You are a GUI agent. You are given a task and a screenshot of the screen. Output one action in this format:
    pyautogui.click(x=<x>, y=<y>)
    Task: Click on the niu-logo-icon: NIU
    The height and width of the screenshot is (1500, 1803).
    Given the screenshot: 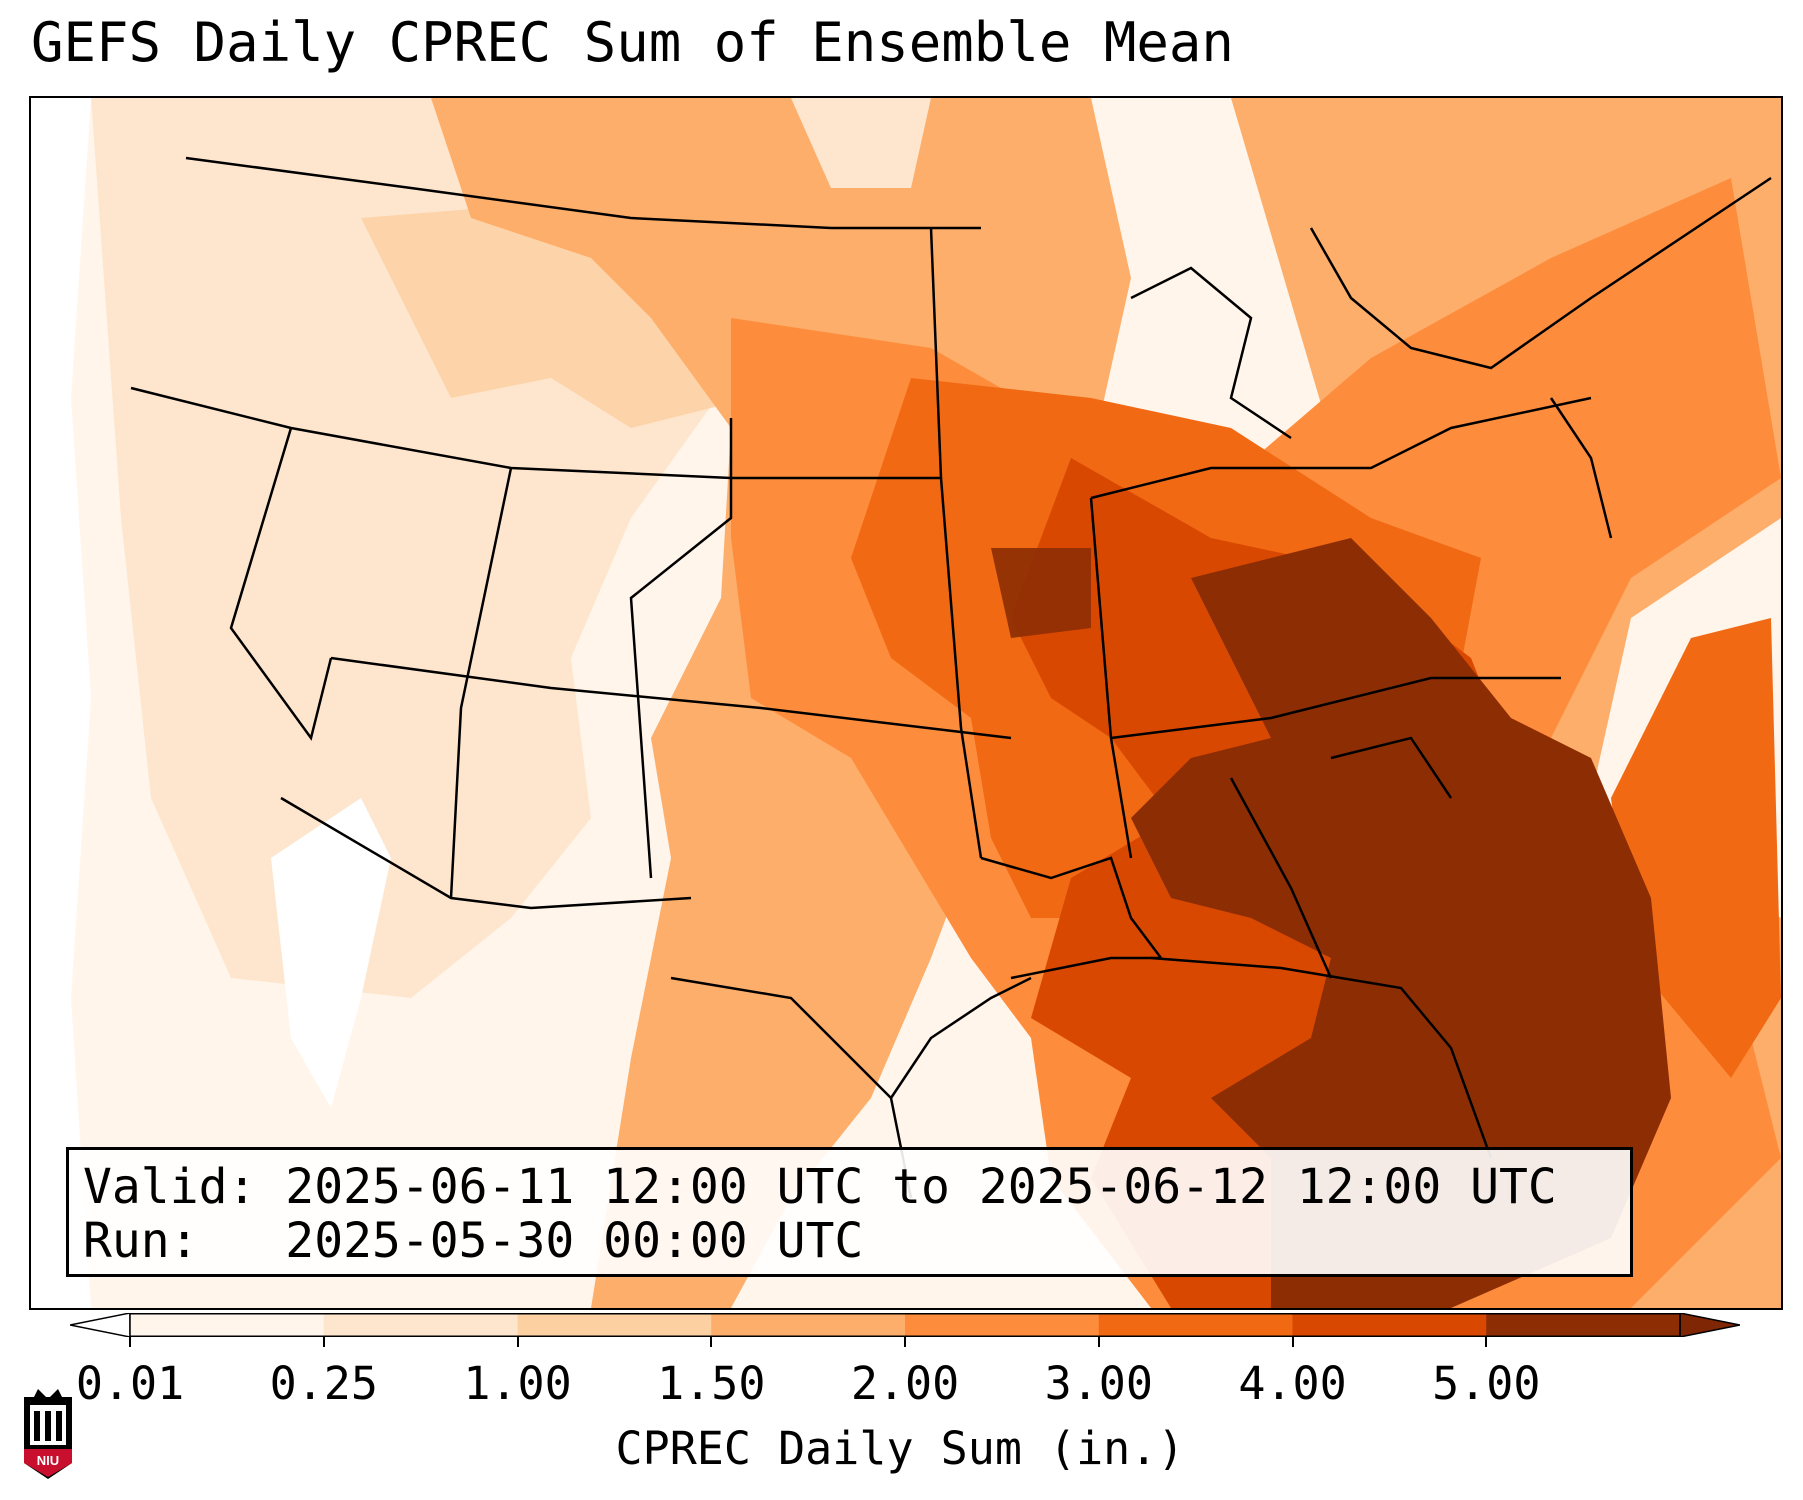 What is the action you would take?
    pyautogui.click(x=48, y=1434)
    